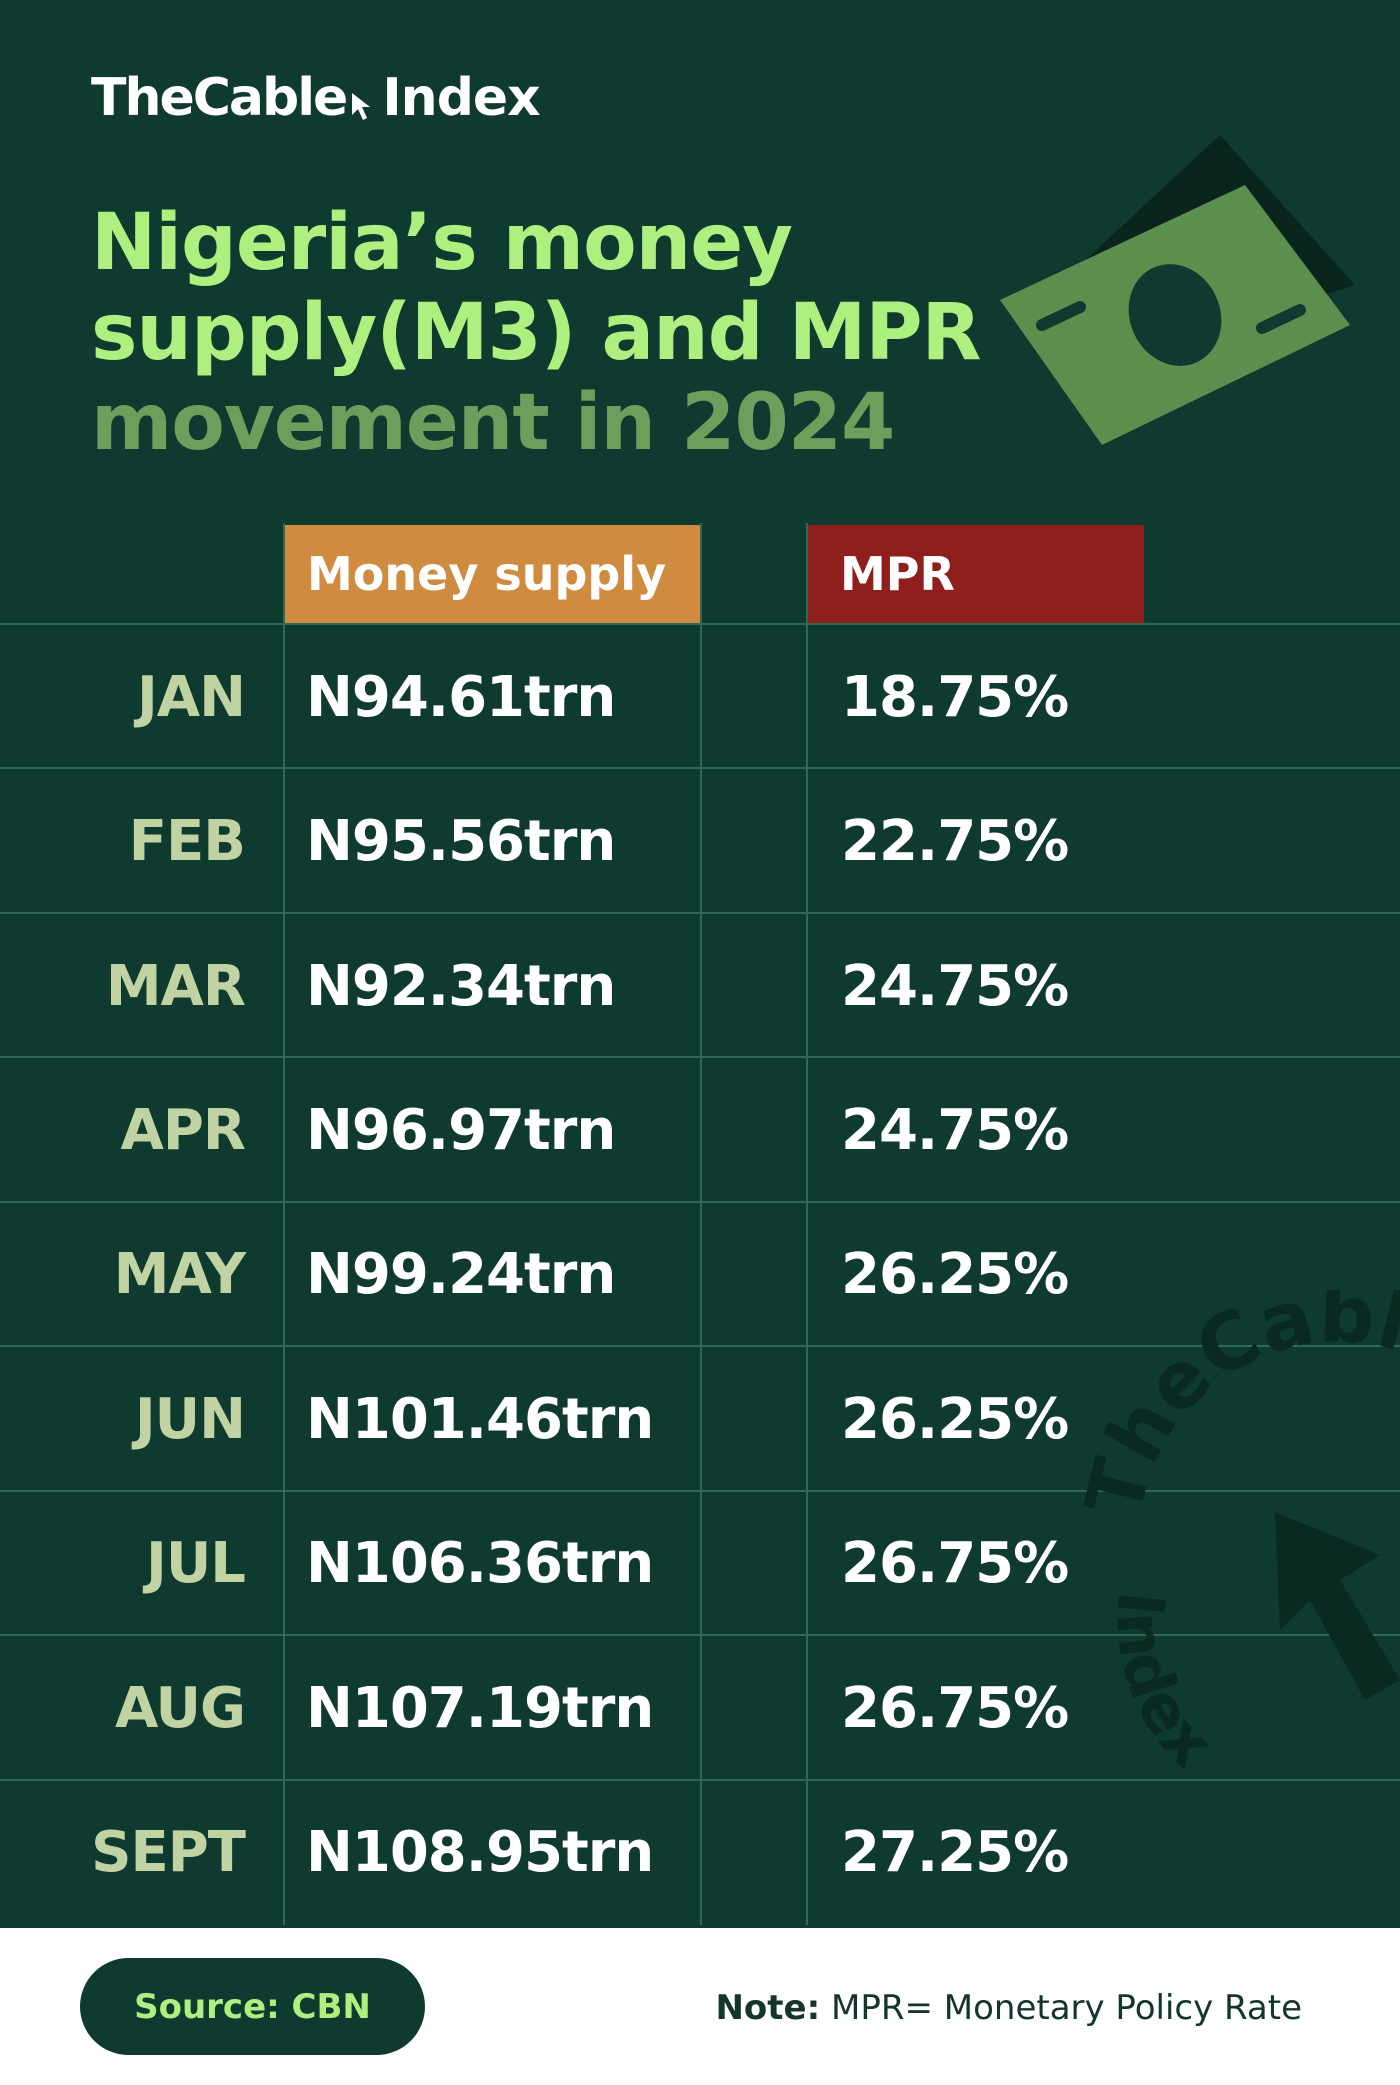 The height and width of the screenshot is (2085, 1400). What do you see at coordinates (1177, 290) in the screenshot?
I see `banknote-icon` at bounding box center [1177, 290].